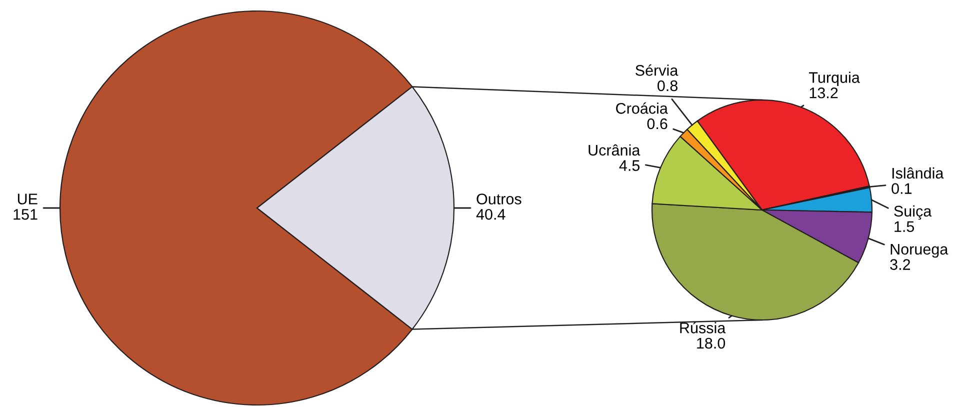  What do you see at coordinates (918, 173) in the screenshot?
I see `slice-label: Islândia` at bounding box center [918, 173].